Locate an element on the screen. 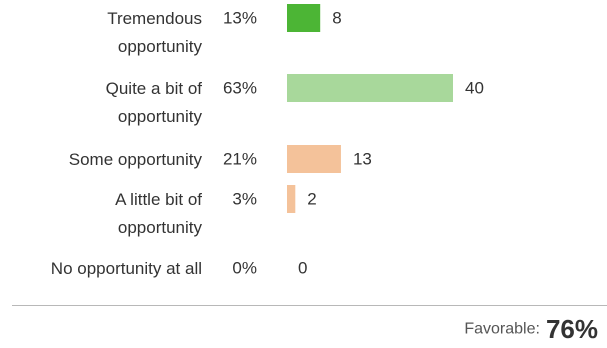 This screenshot has height=348, width=607. value-label: 2 is located at coordinates (311, 199).